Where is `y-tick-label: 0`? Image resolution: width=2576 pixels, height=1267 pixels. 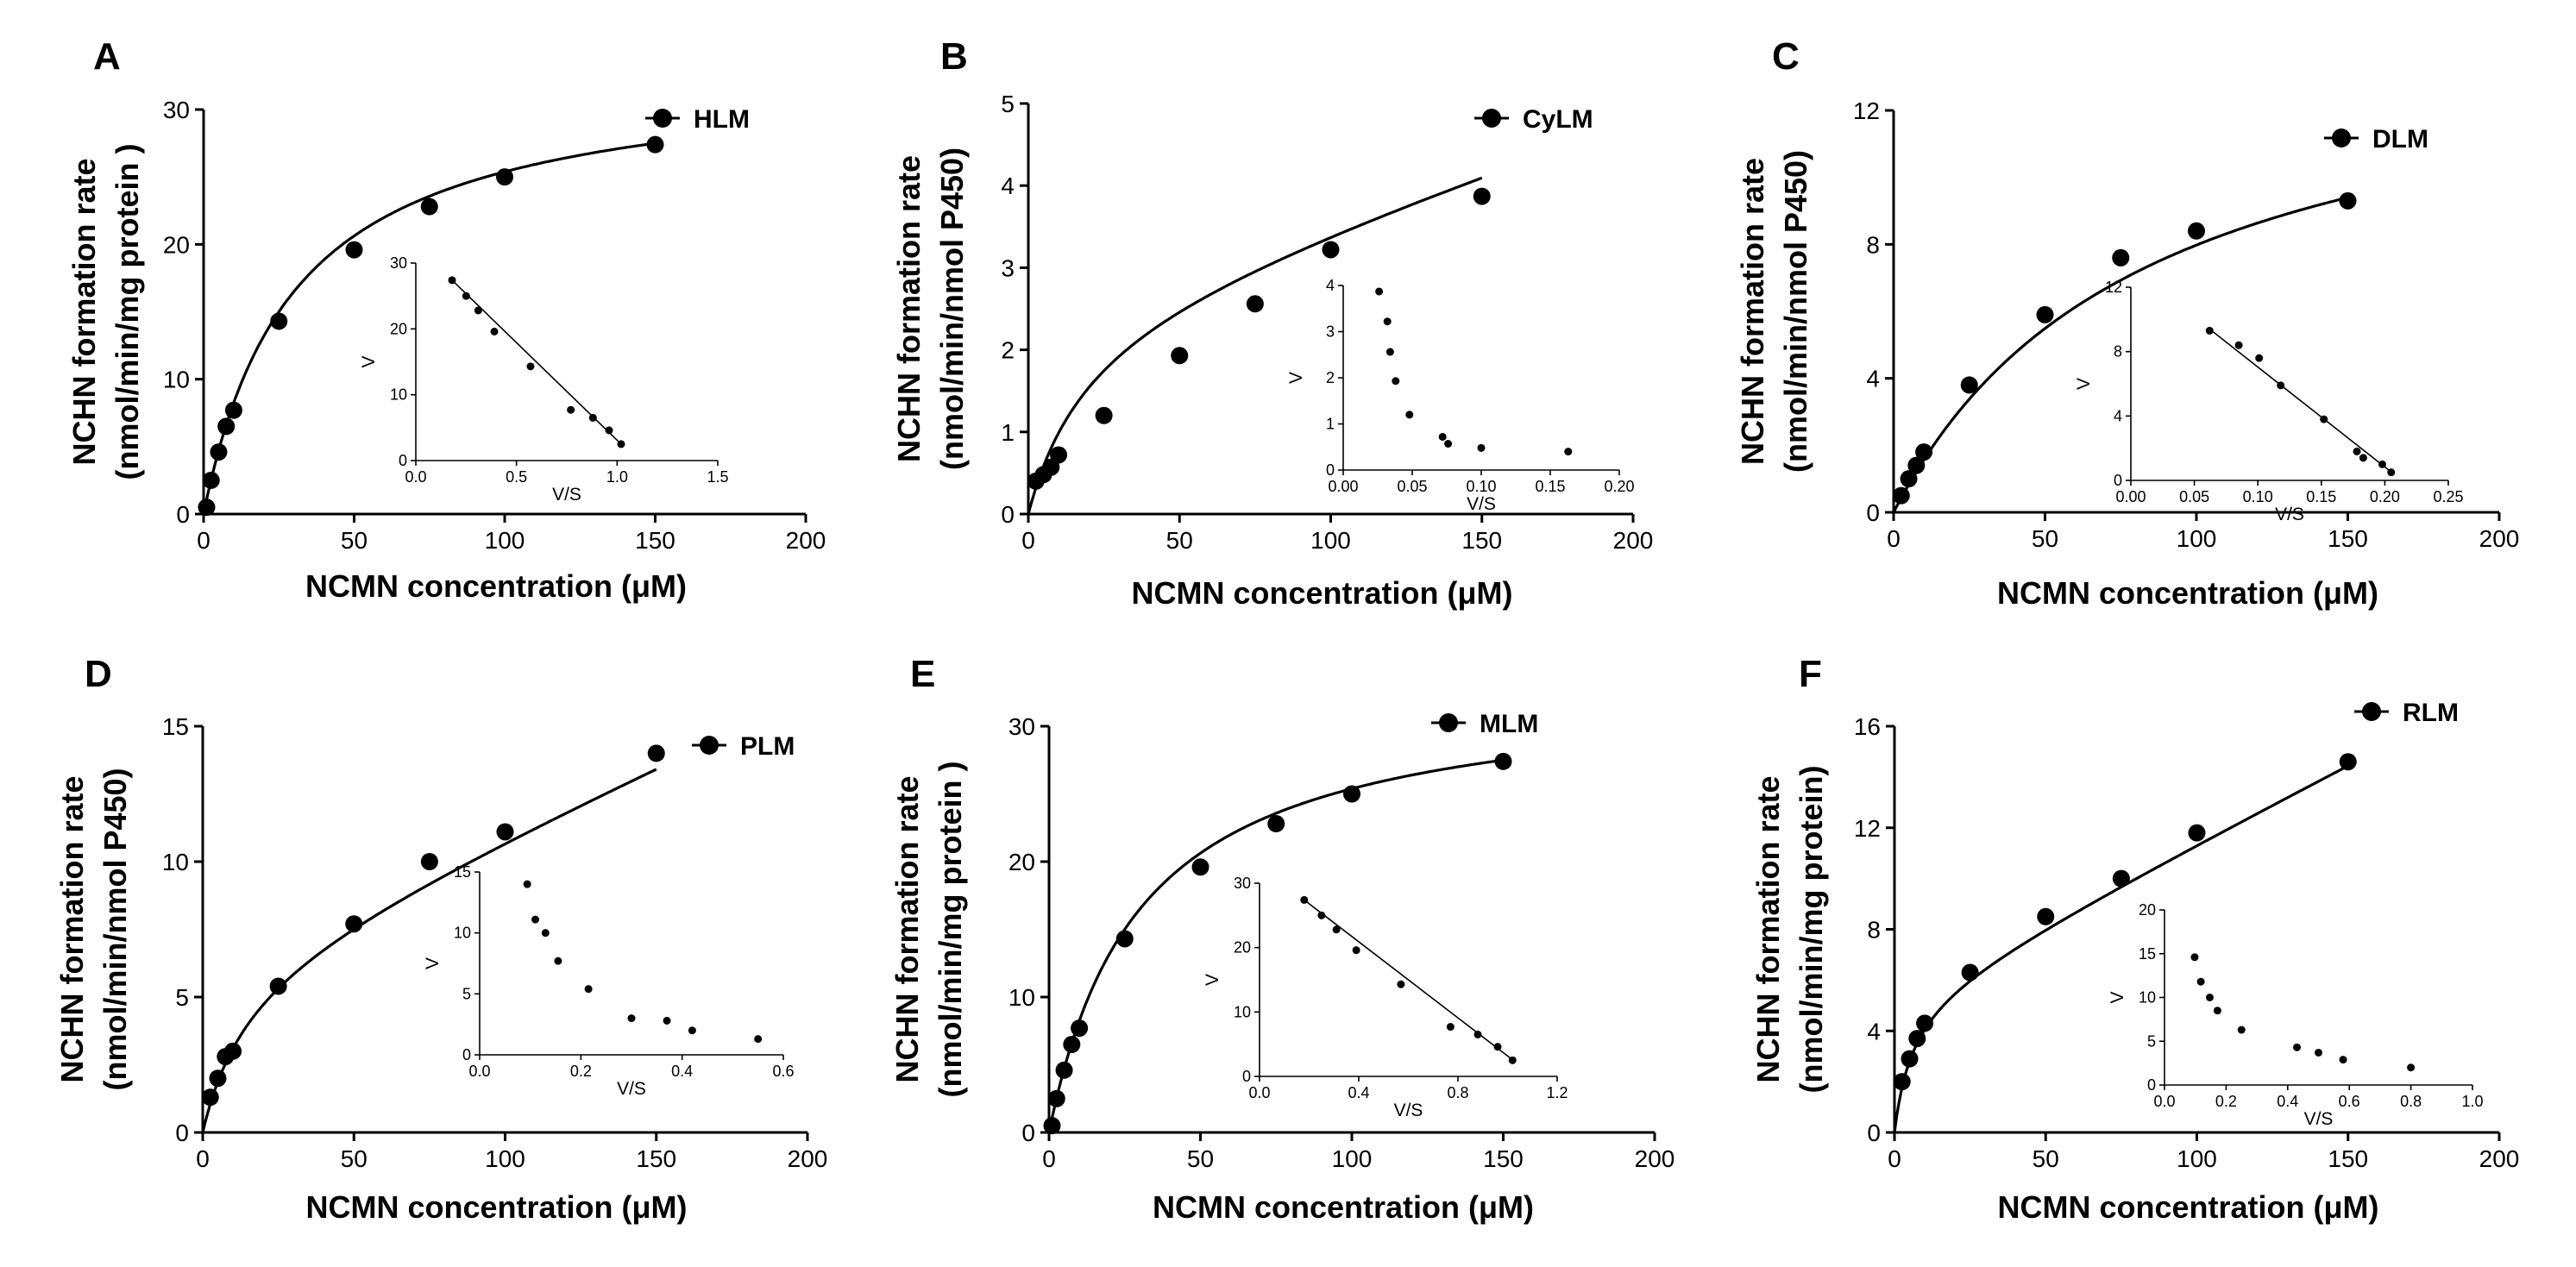 y-tick-label: 0 is located at coordinates (1028, 1133).